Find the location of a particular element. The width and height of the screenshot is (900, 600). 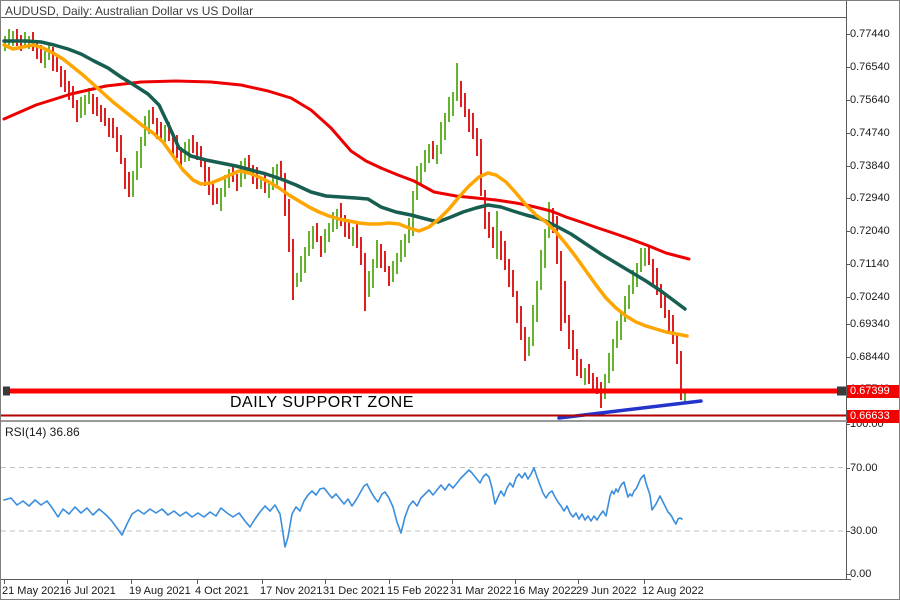

date-axis-label: 31 Mar 2022 is located at coordinates (481, 591).